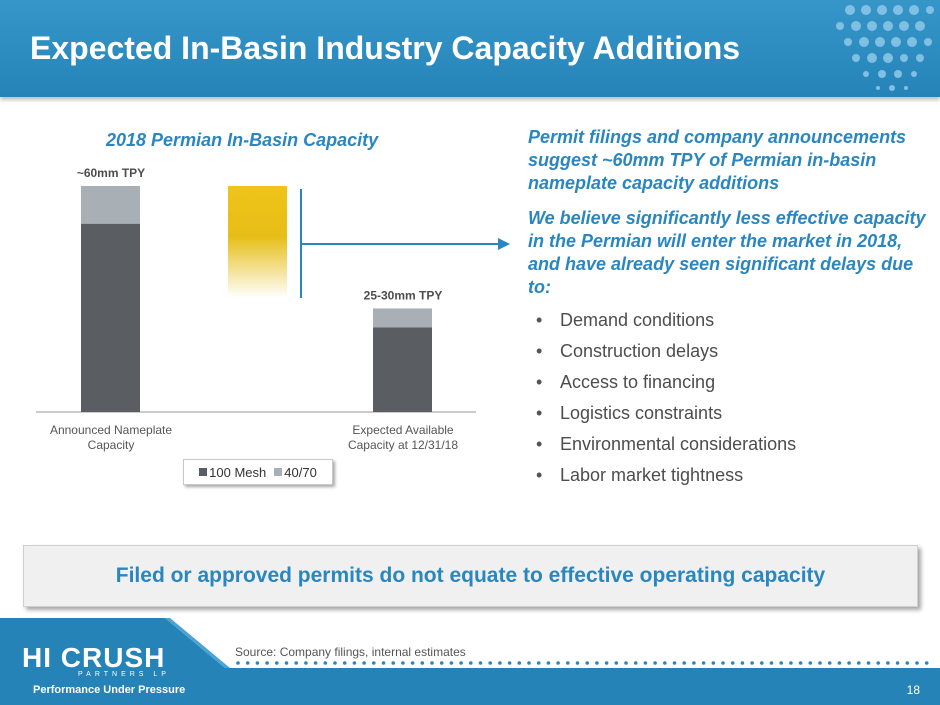 The image size is (940, 705). I want to click on list-item-text: Demand conditions, so click(637, 320).